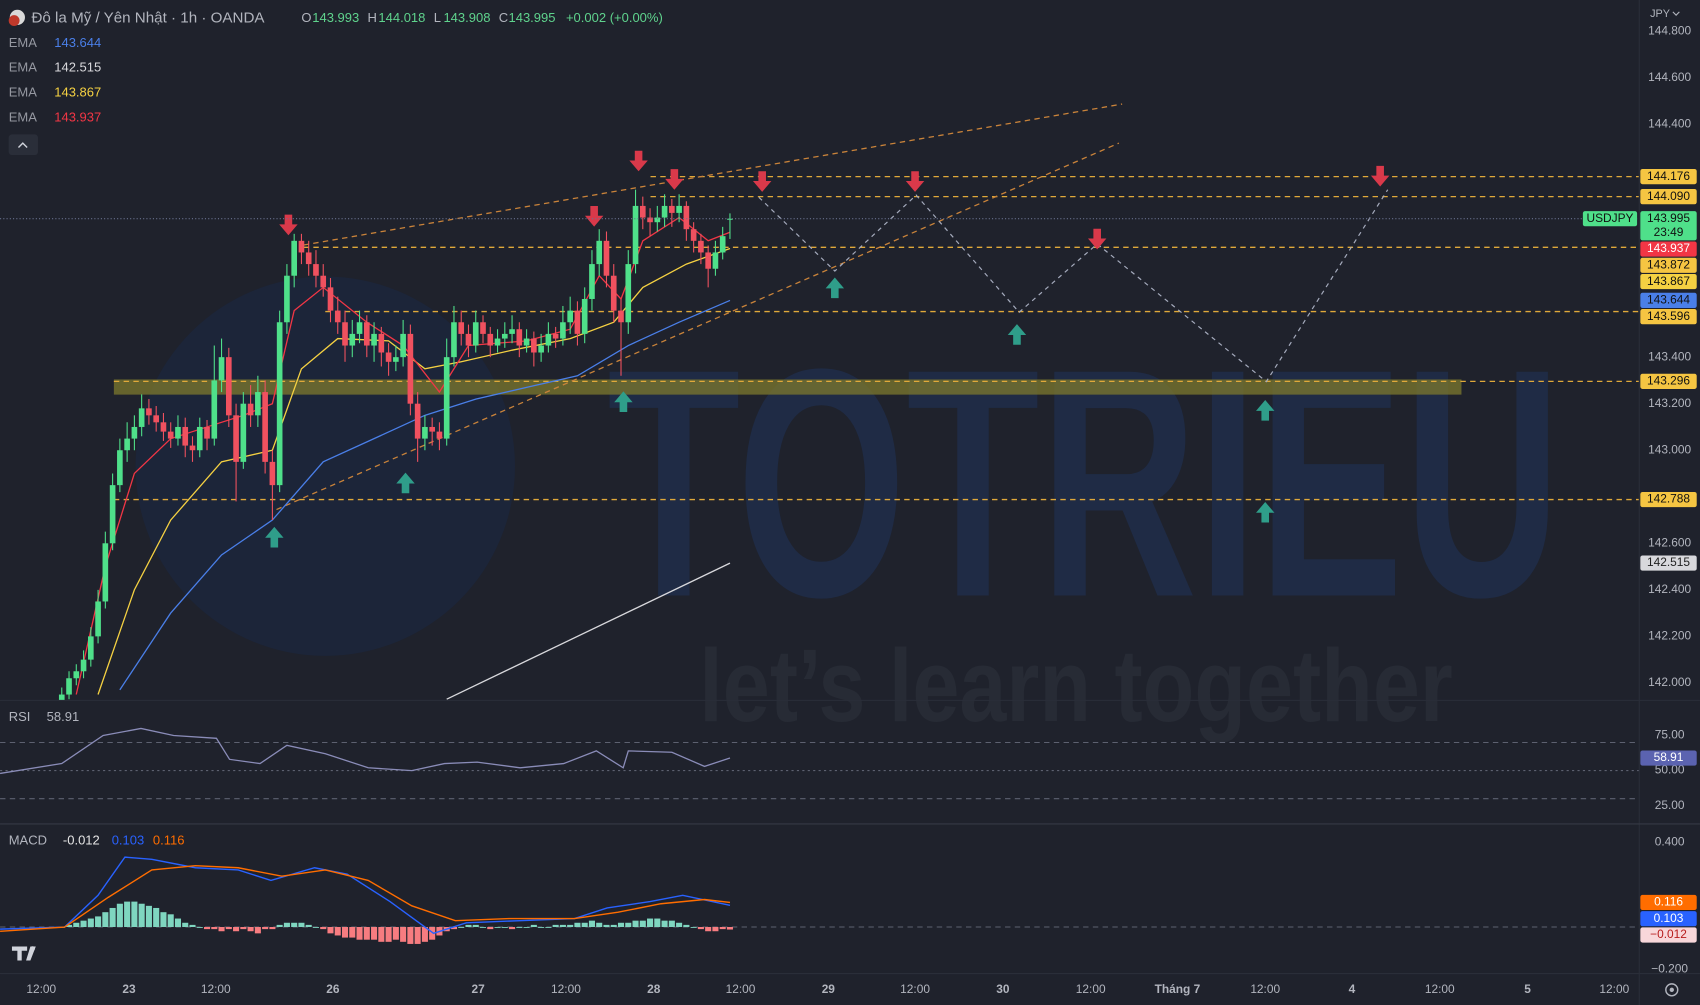  I want to click on price-badge-label: 144.176, so click(1668, 176).